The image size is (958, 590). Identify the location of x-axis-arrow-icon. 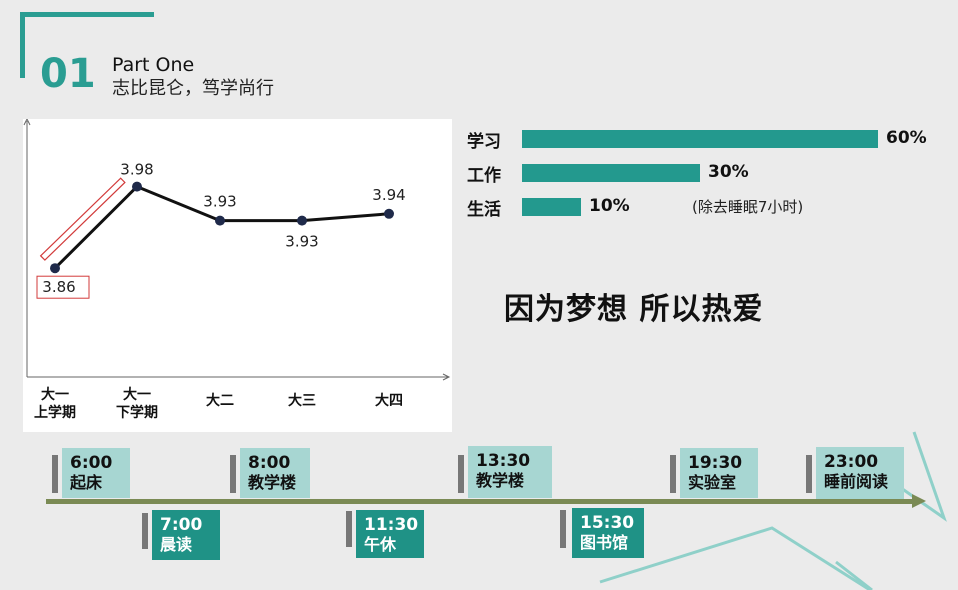
(446, 377).